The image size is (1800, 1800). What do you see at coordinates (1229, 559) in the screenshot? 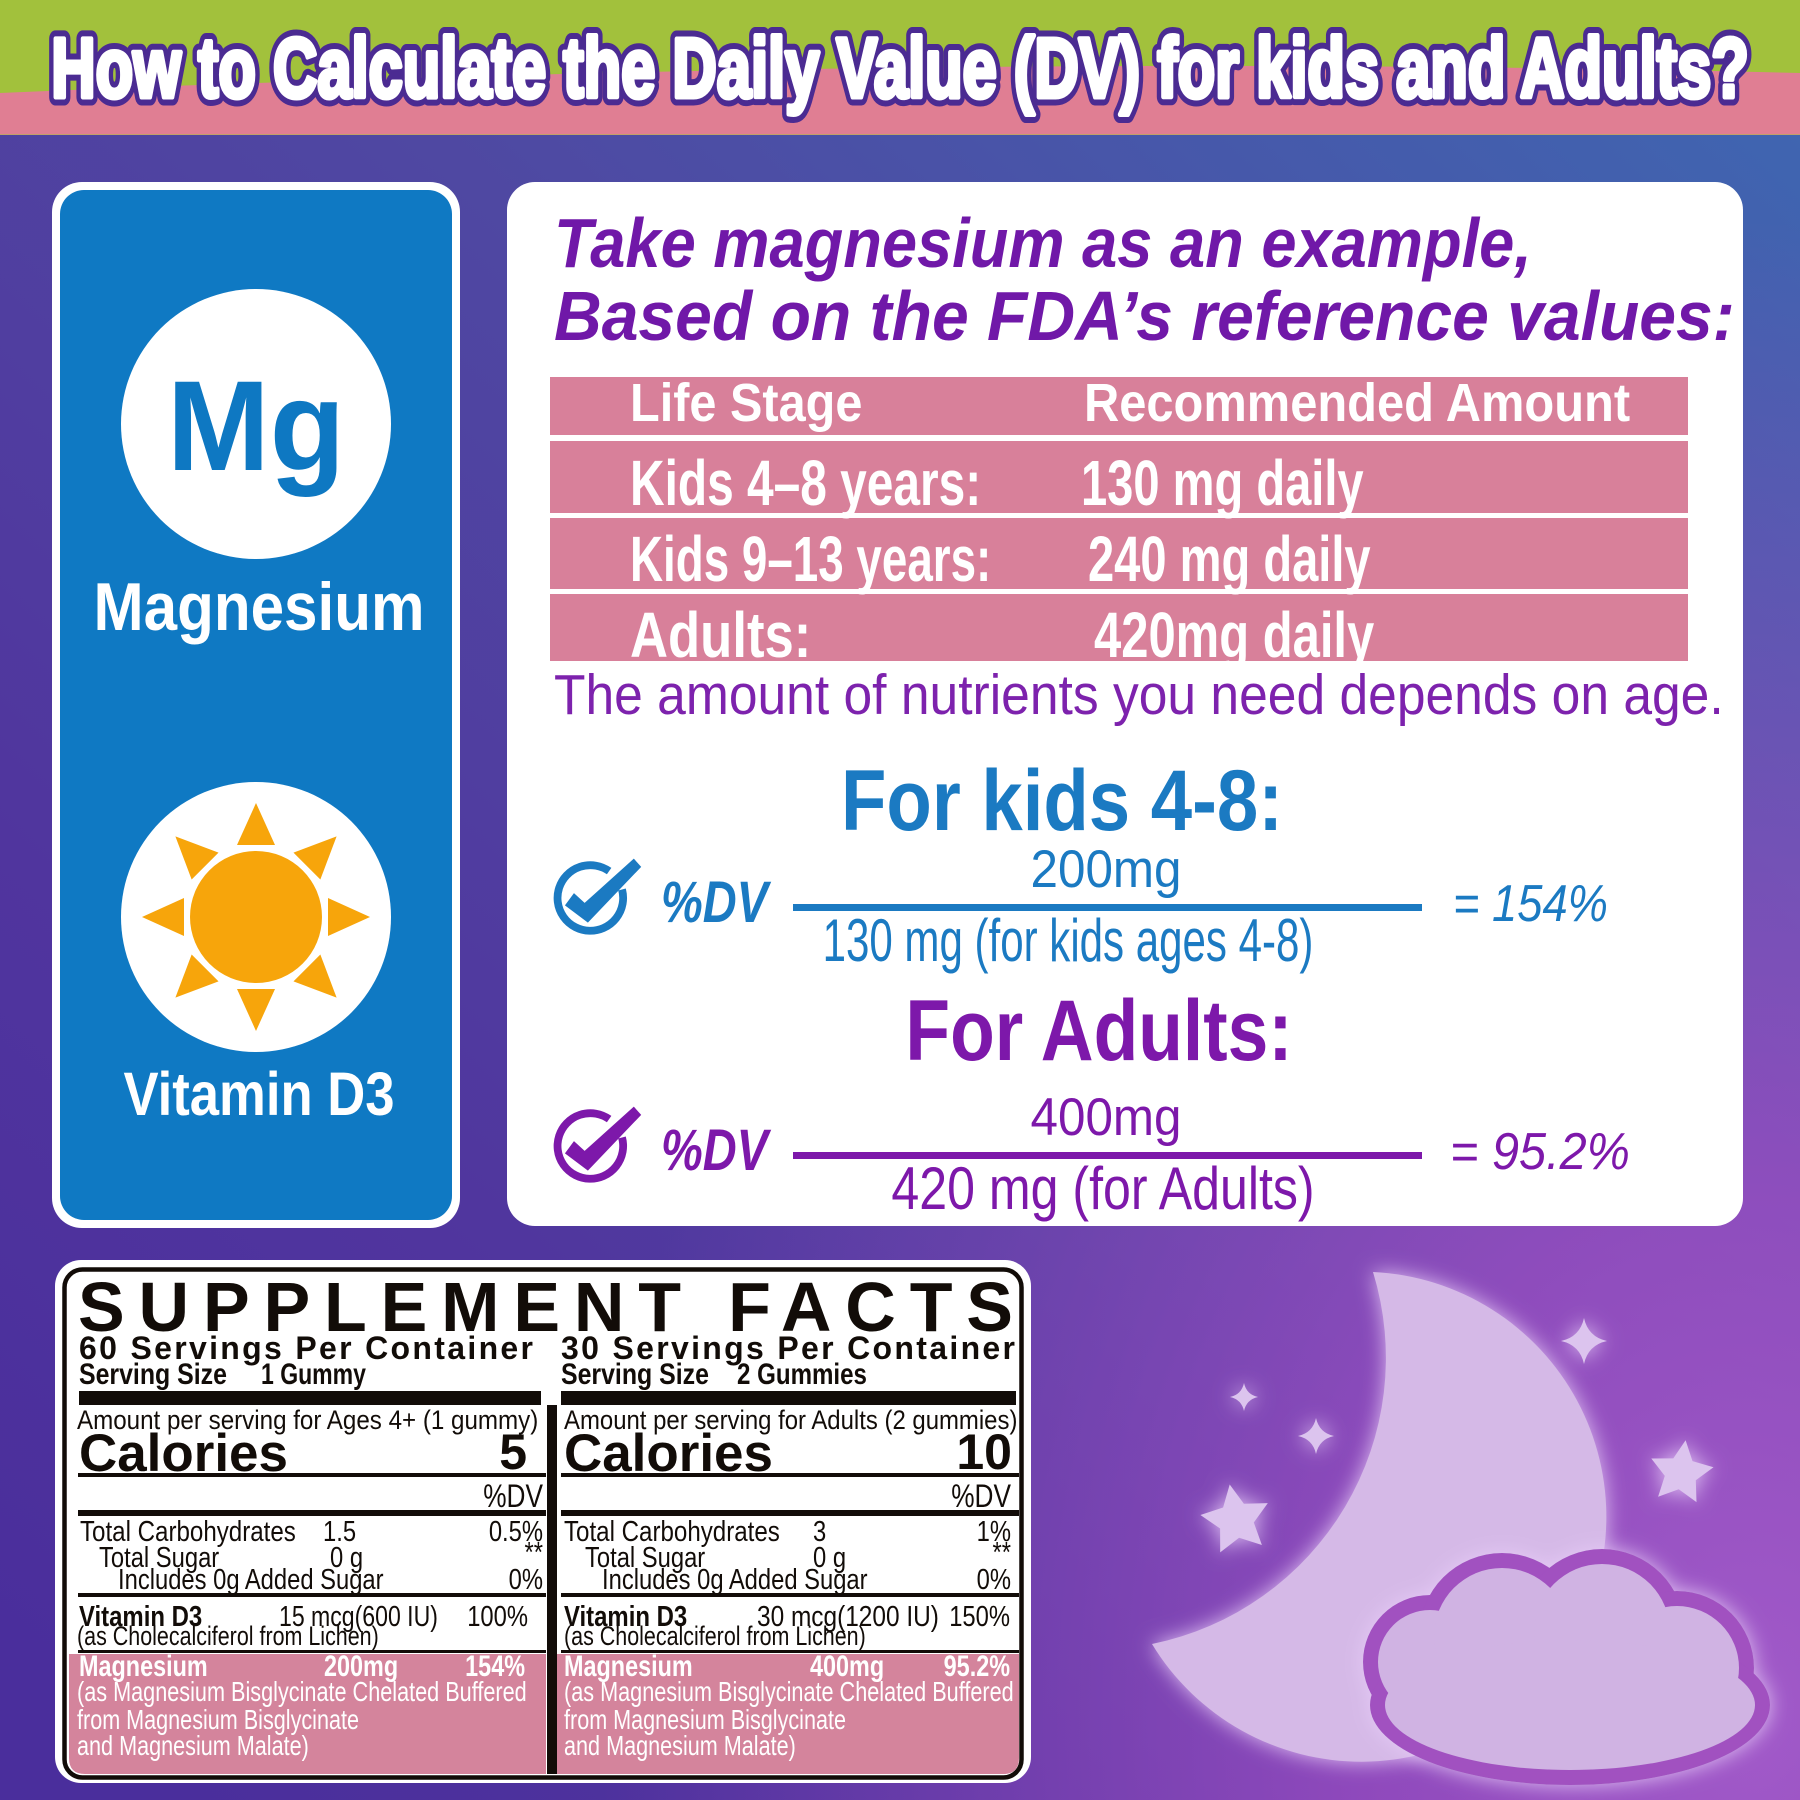
I see `svg-text: 240 mg daily` at bounding box center [1229, 559].